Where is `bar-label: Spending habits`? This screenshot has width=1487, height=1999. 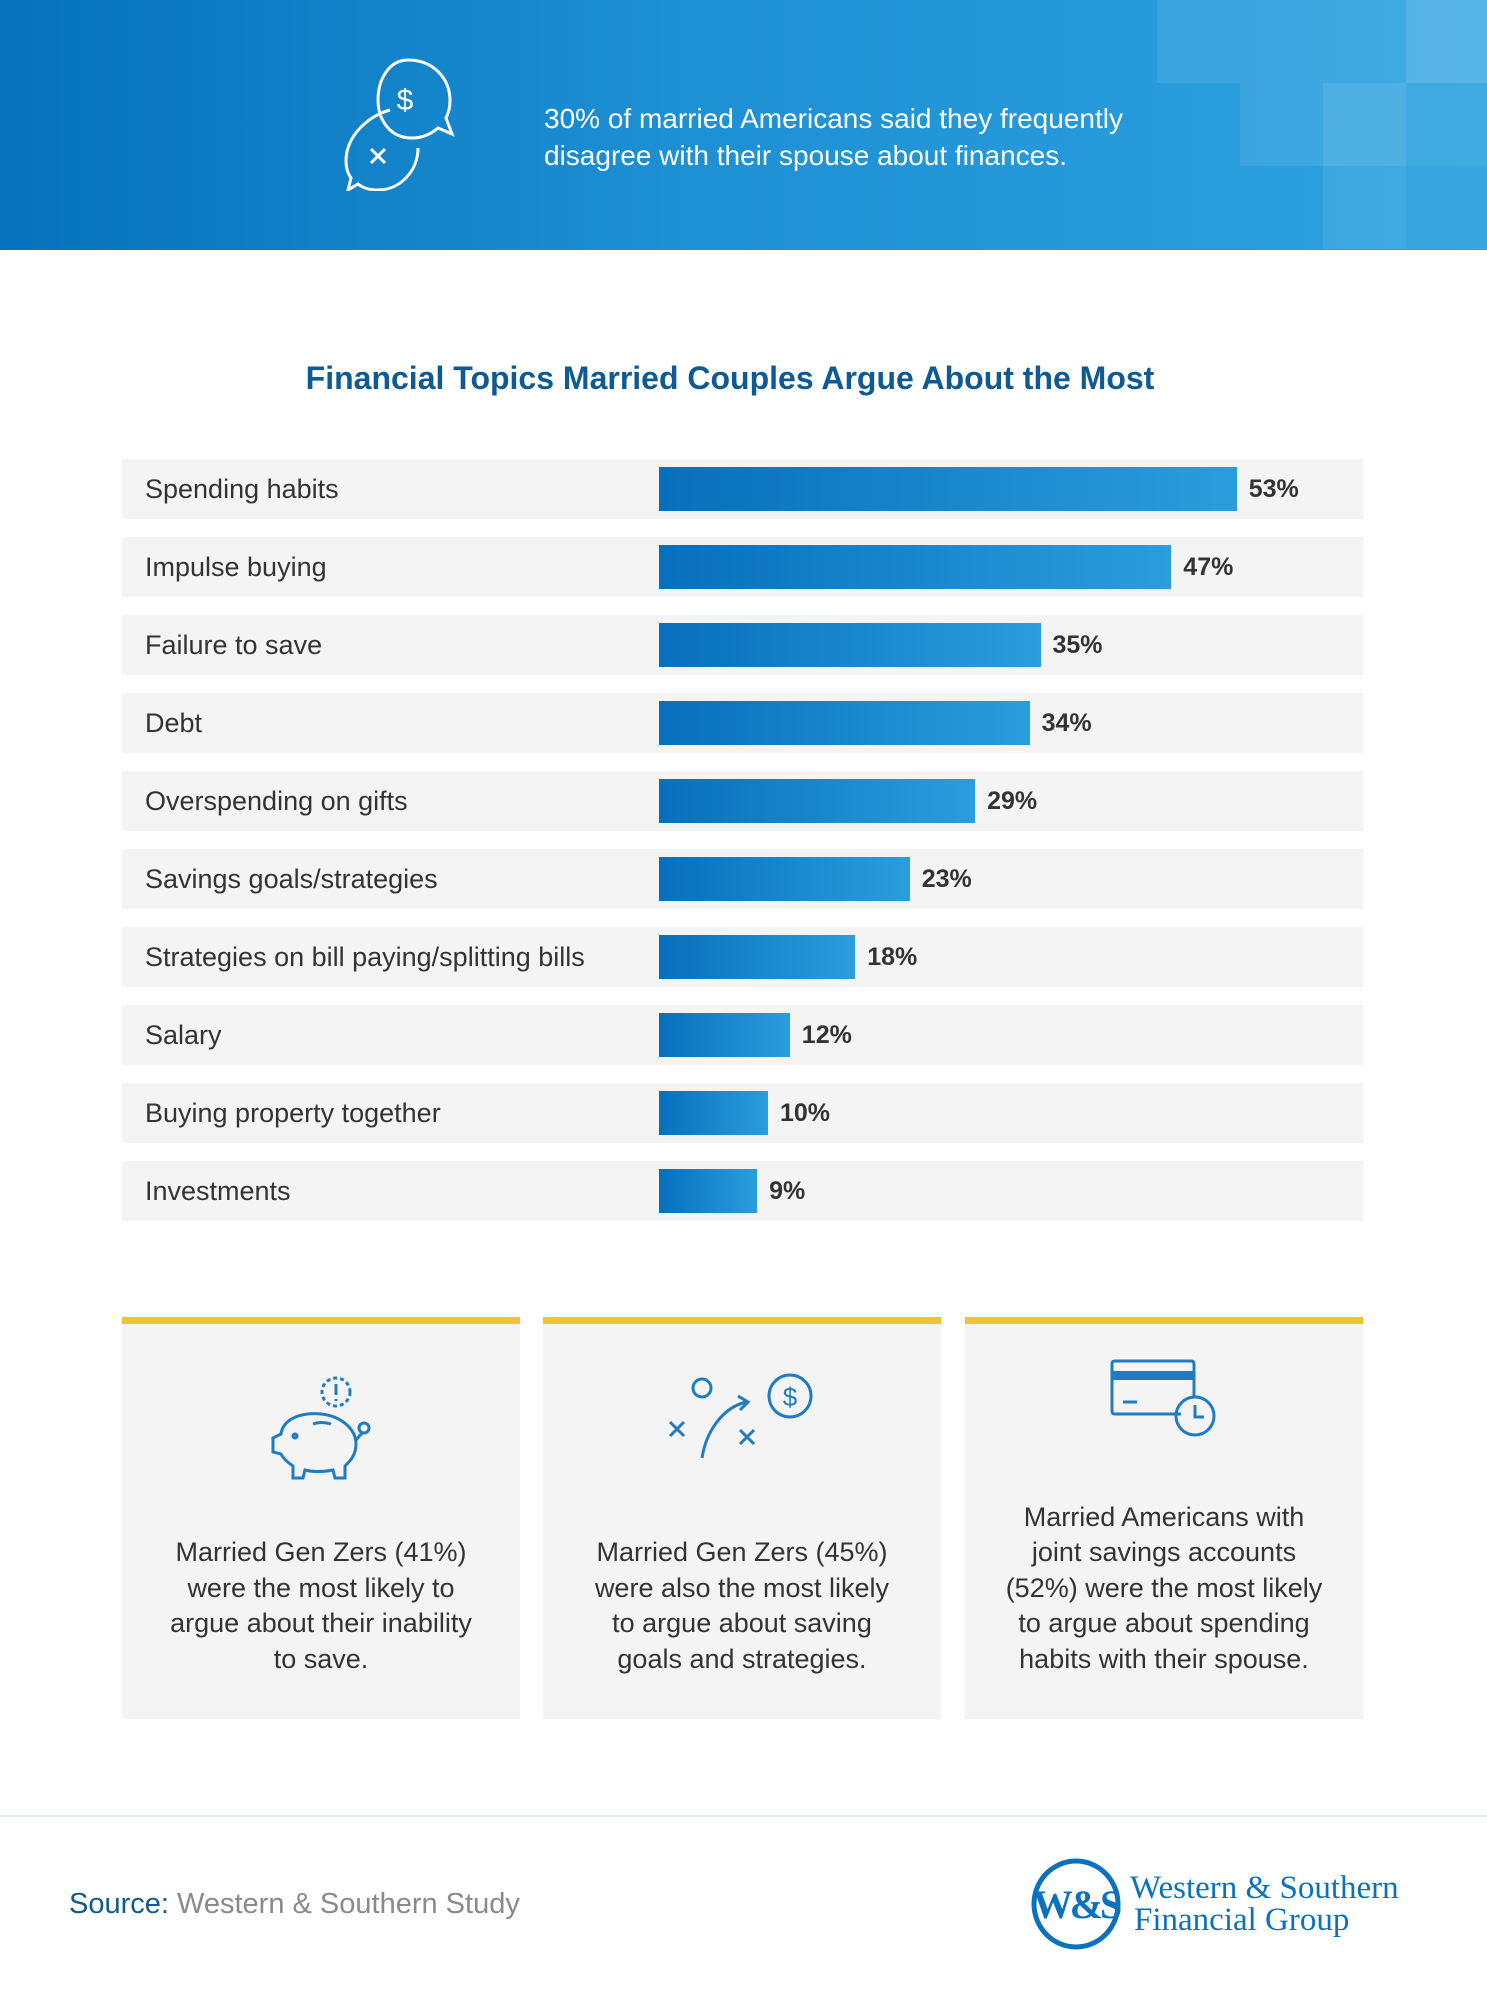
bar-label: Spending habits is located at coordinates (242, 489).